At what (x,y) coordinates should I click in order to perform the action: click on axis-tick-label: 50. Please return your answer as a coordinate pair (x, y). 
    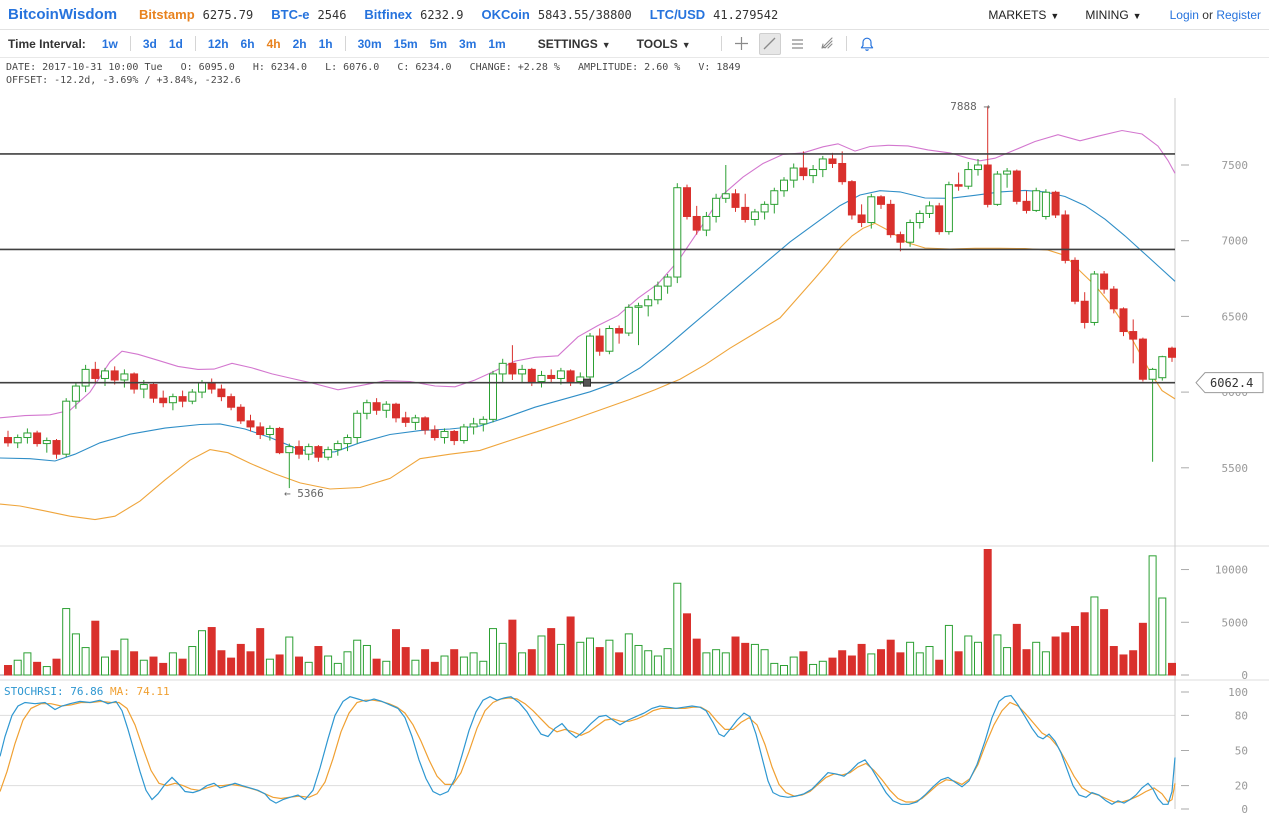
    Looking at the image, I should click on (1241, 751).